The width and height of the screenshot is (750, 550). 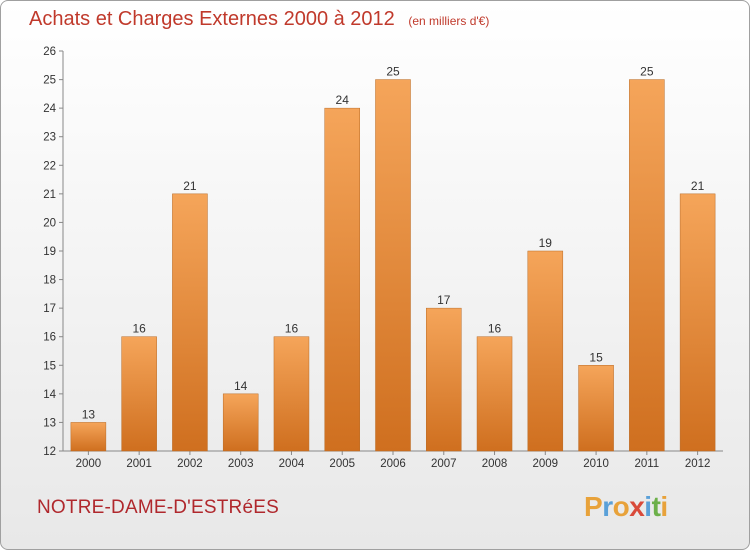 I want to click on bar-2005, so click(x=342, y=279).